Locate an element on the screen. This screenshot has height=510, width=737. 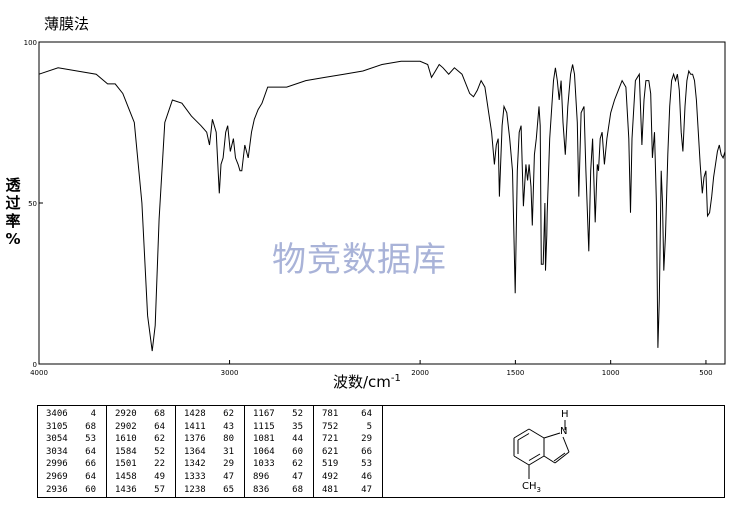
peak-transmittance: 57 is located at coordinates (159, 489).